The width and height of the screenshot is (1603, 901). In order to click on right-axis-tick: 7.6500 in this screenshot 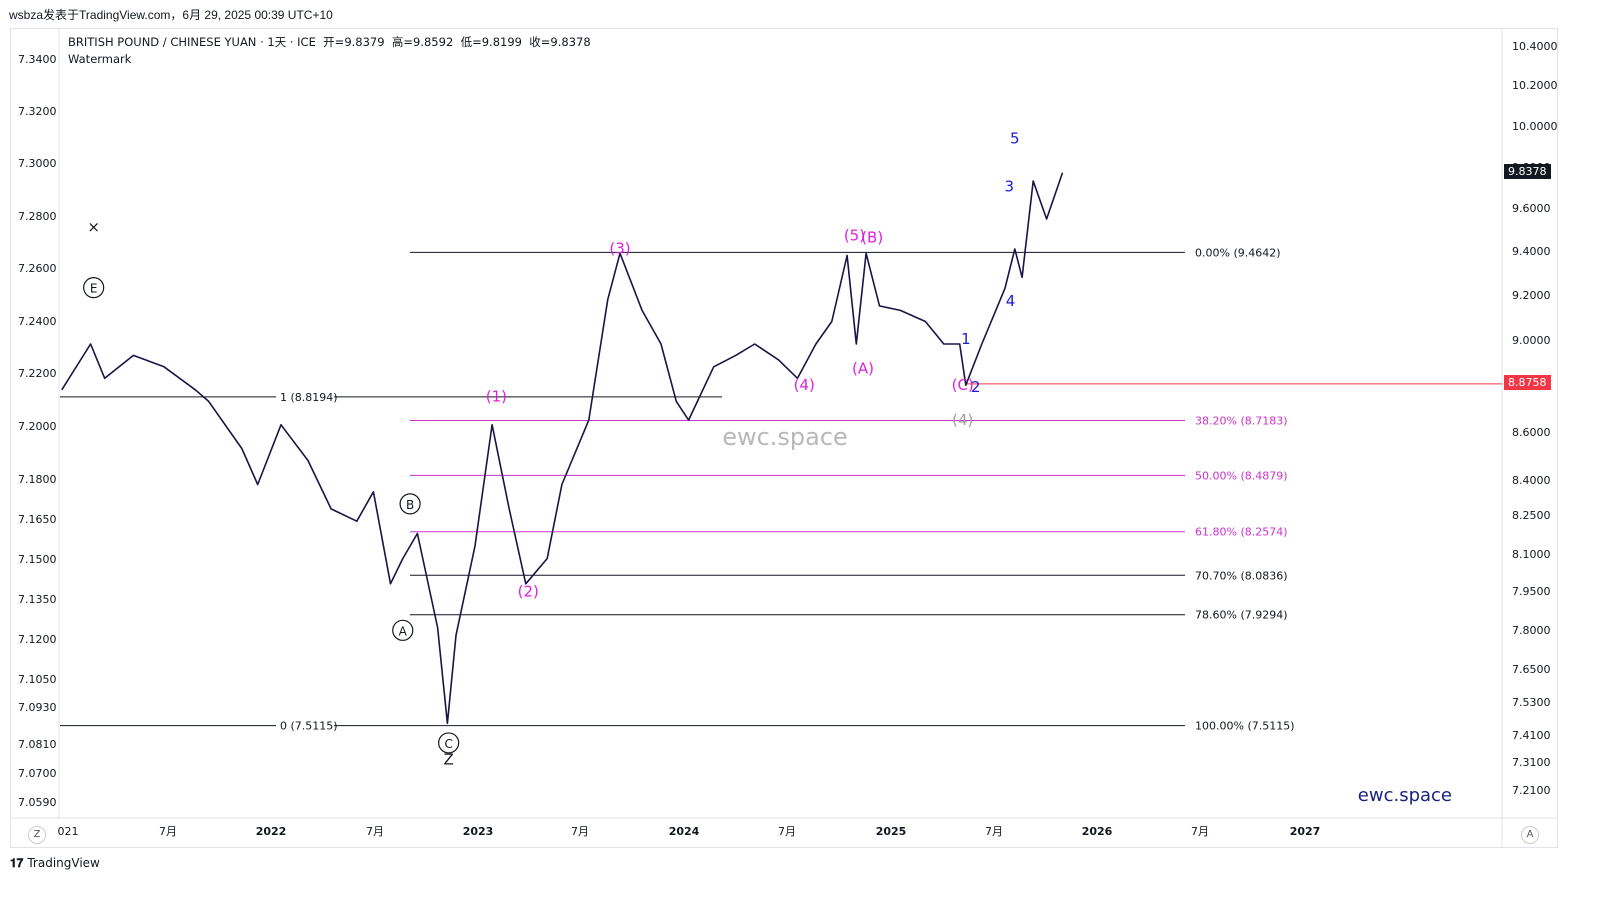, I will do `click(1531, 669)`.